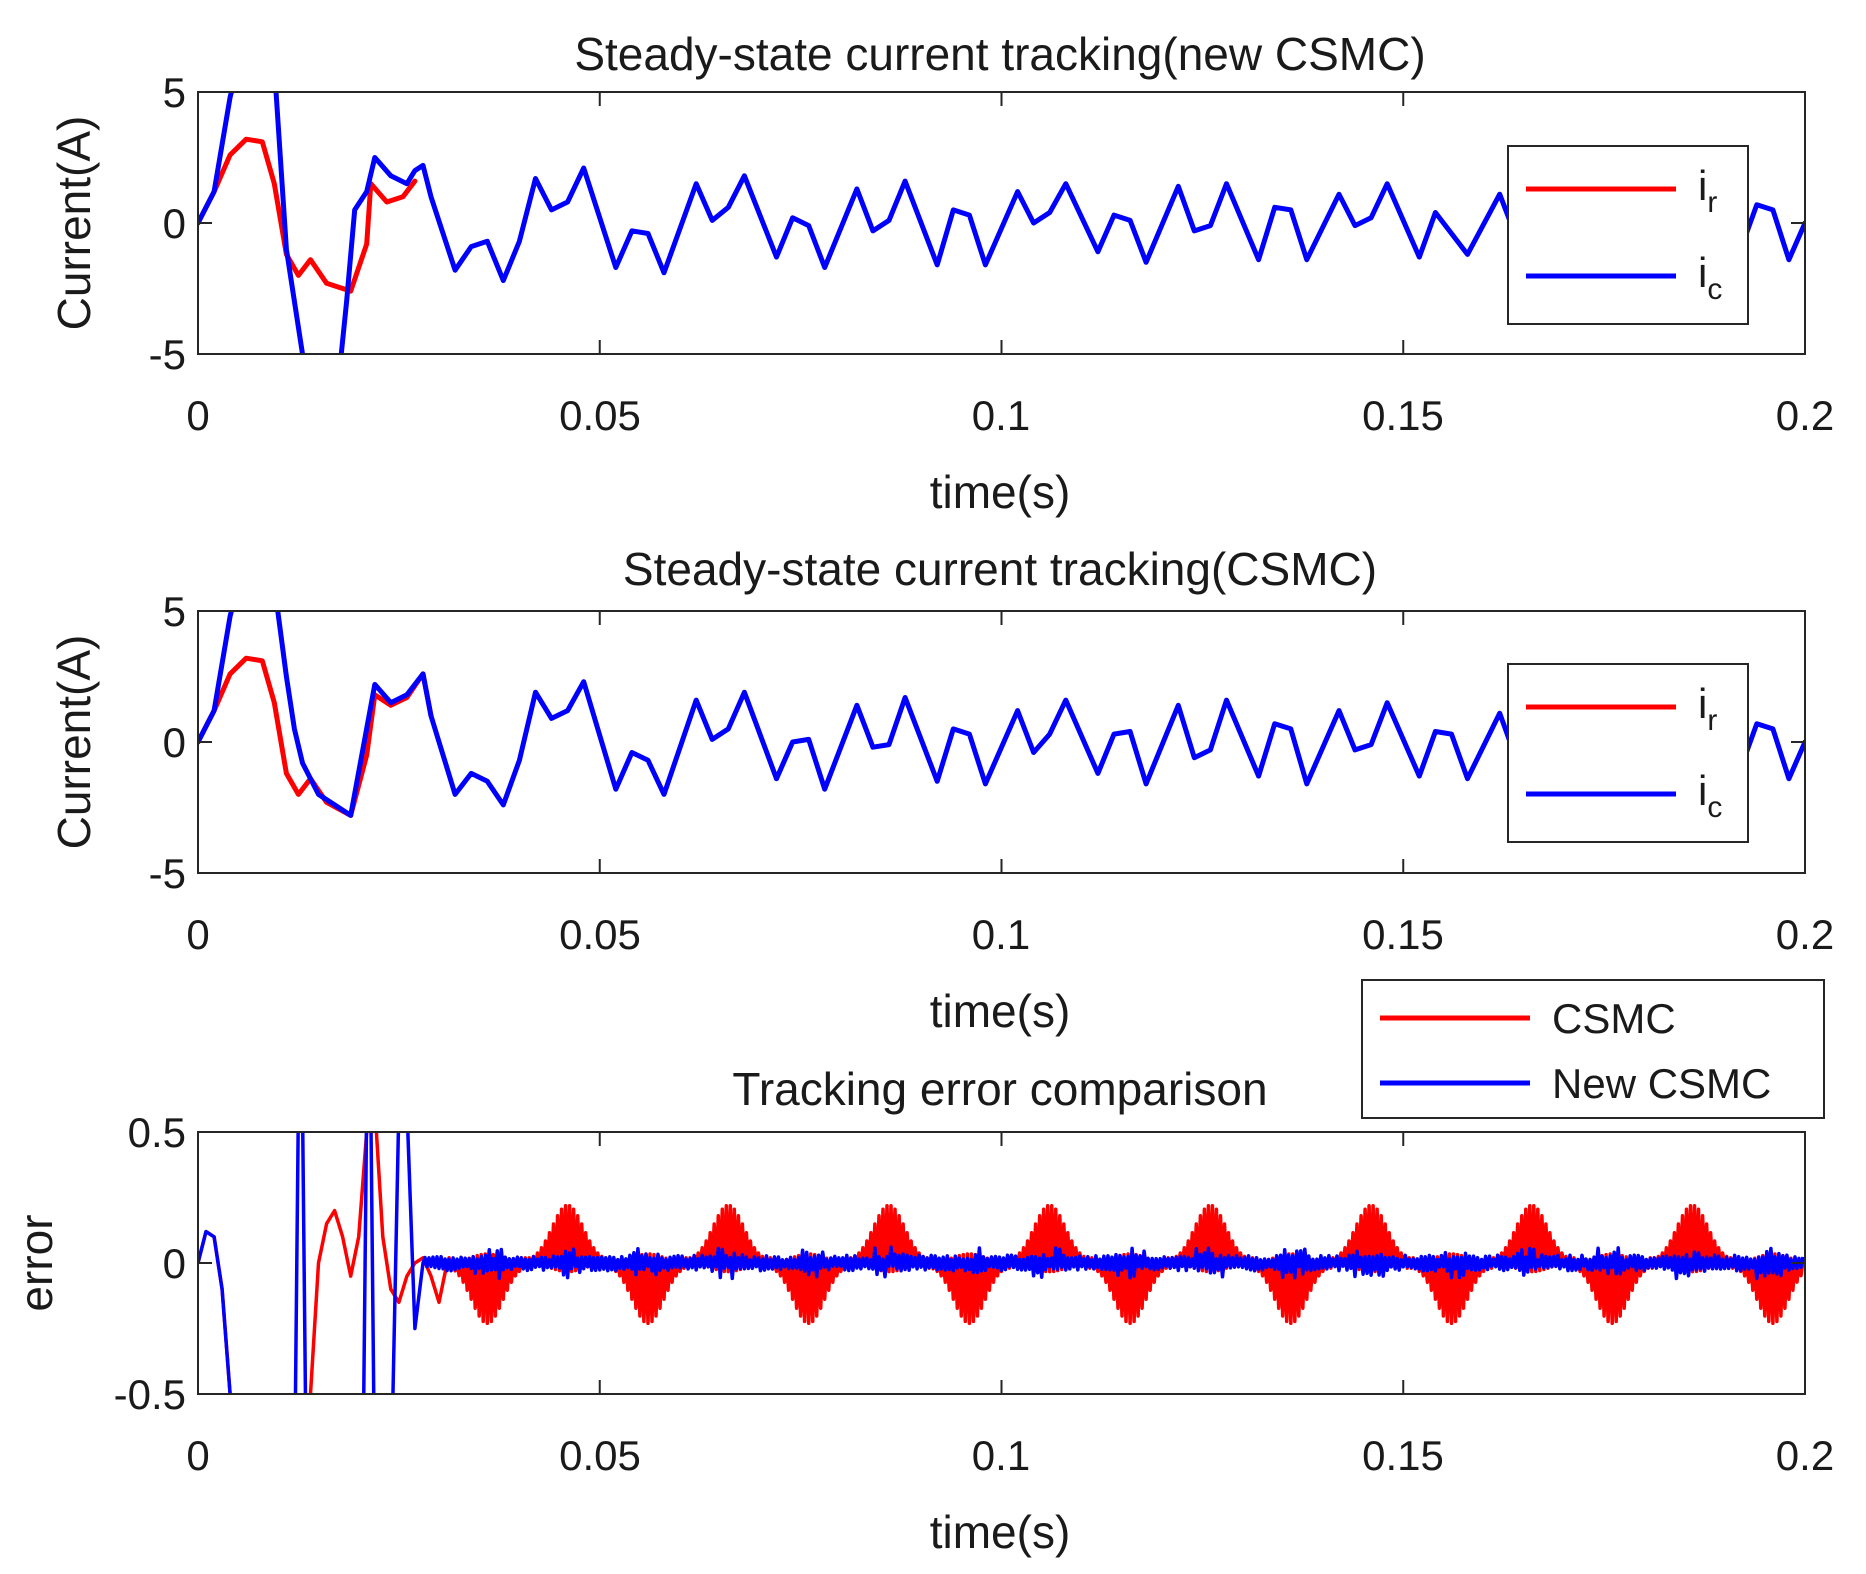  What do you see at coordinates (1000, 492) in the screenshot?
I see `panel-1-x-axis-label: time(s)` at bounding box center [1000, 492].